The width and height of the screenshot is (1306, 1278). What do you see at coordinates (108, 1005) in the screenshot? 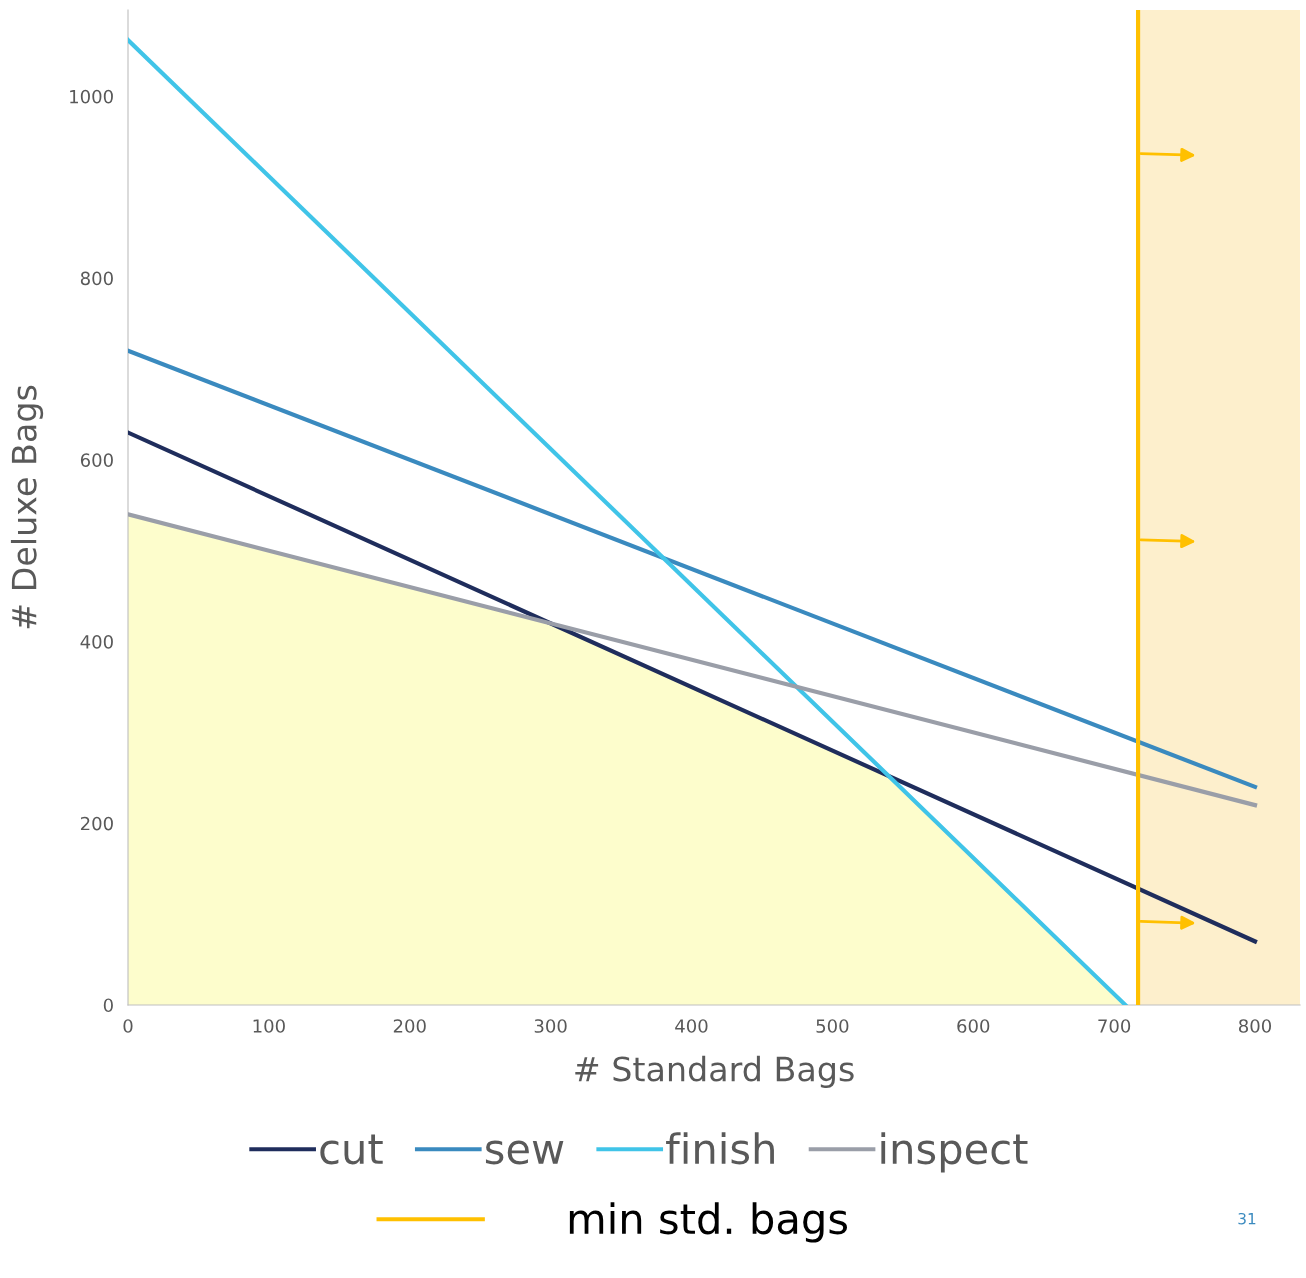
I see `y-tick-label: 0` at bounding box center [108, 1005].